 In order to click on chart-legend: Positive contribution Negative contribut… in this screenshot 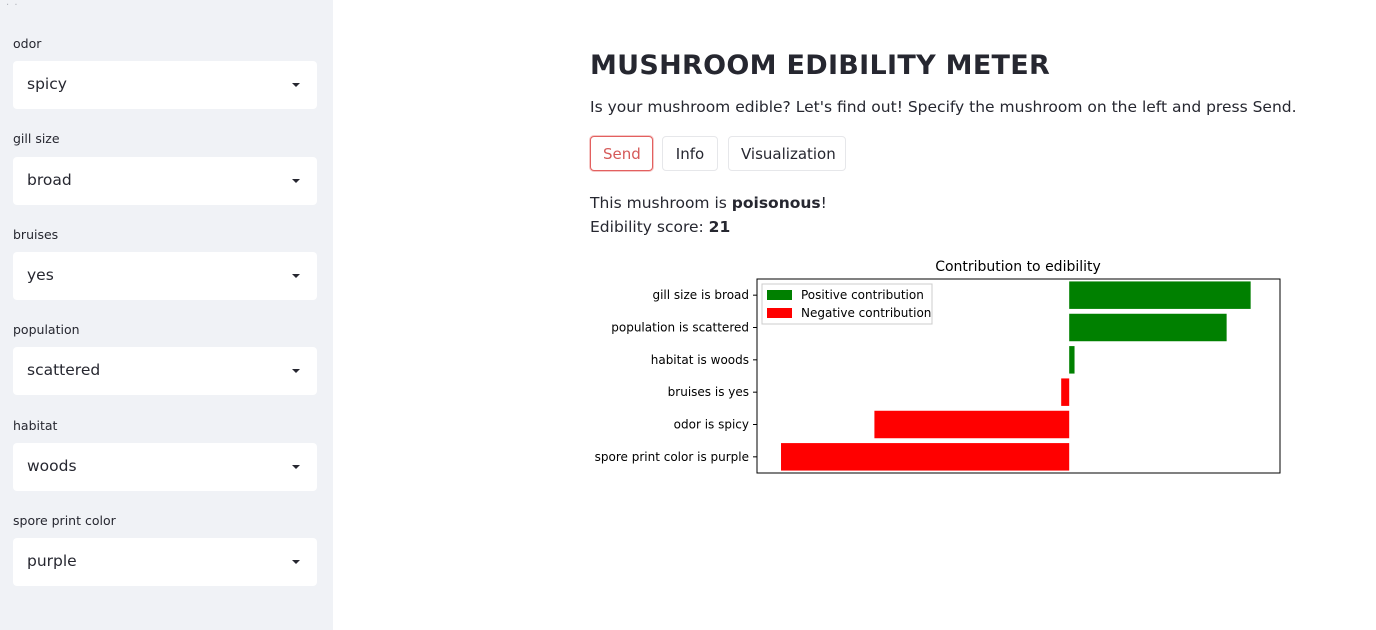, I will do `click(847, 304)`.